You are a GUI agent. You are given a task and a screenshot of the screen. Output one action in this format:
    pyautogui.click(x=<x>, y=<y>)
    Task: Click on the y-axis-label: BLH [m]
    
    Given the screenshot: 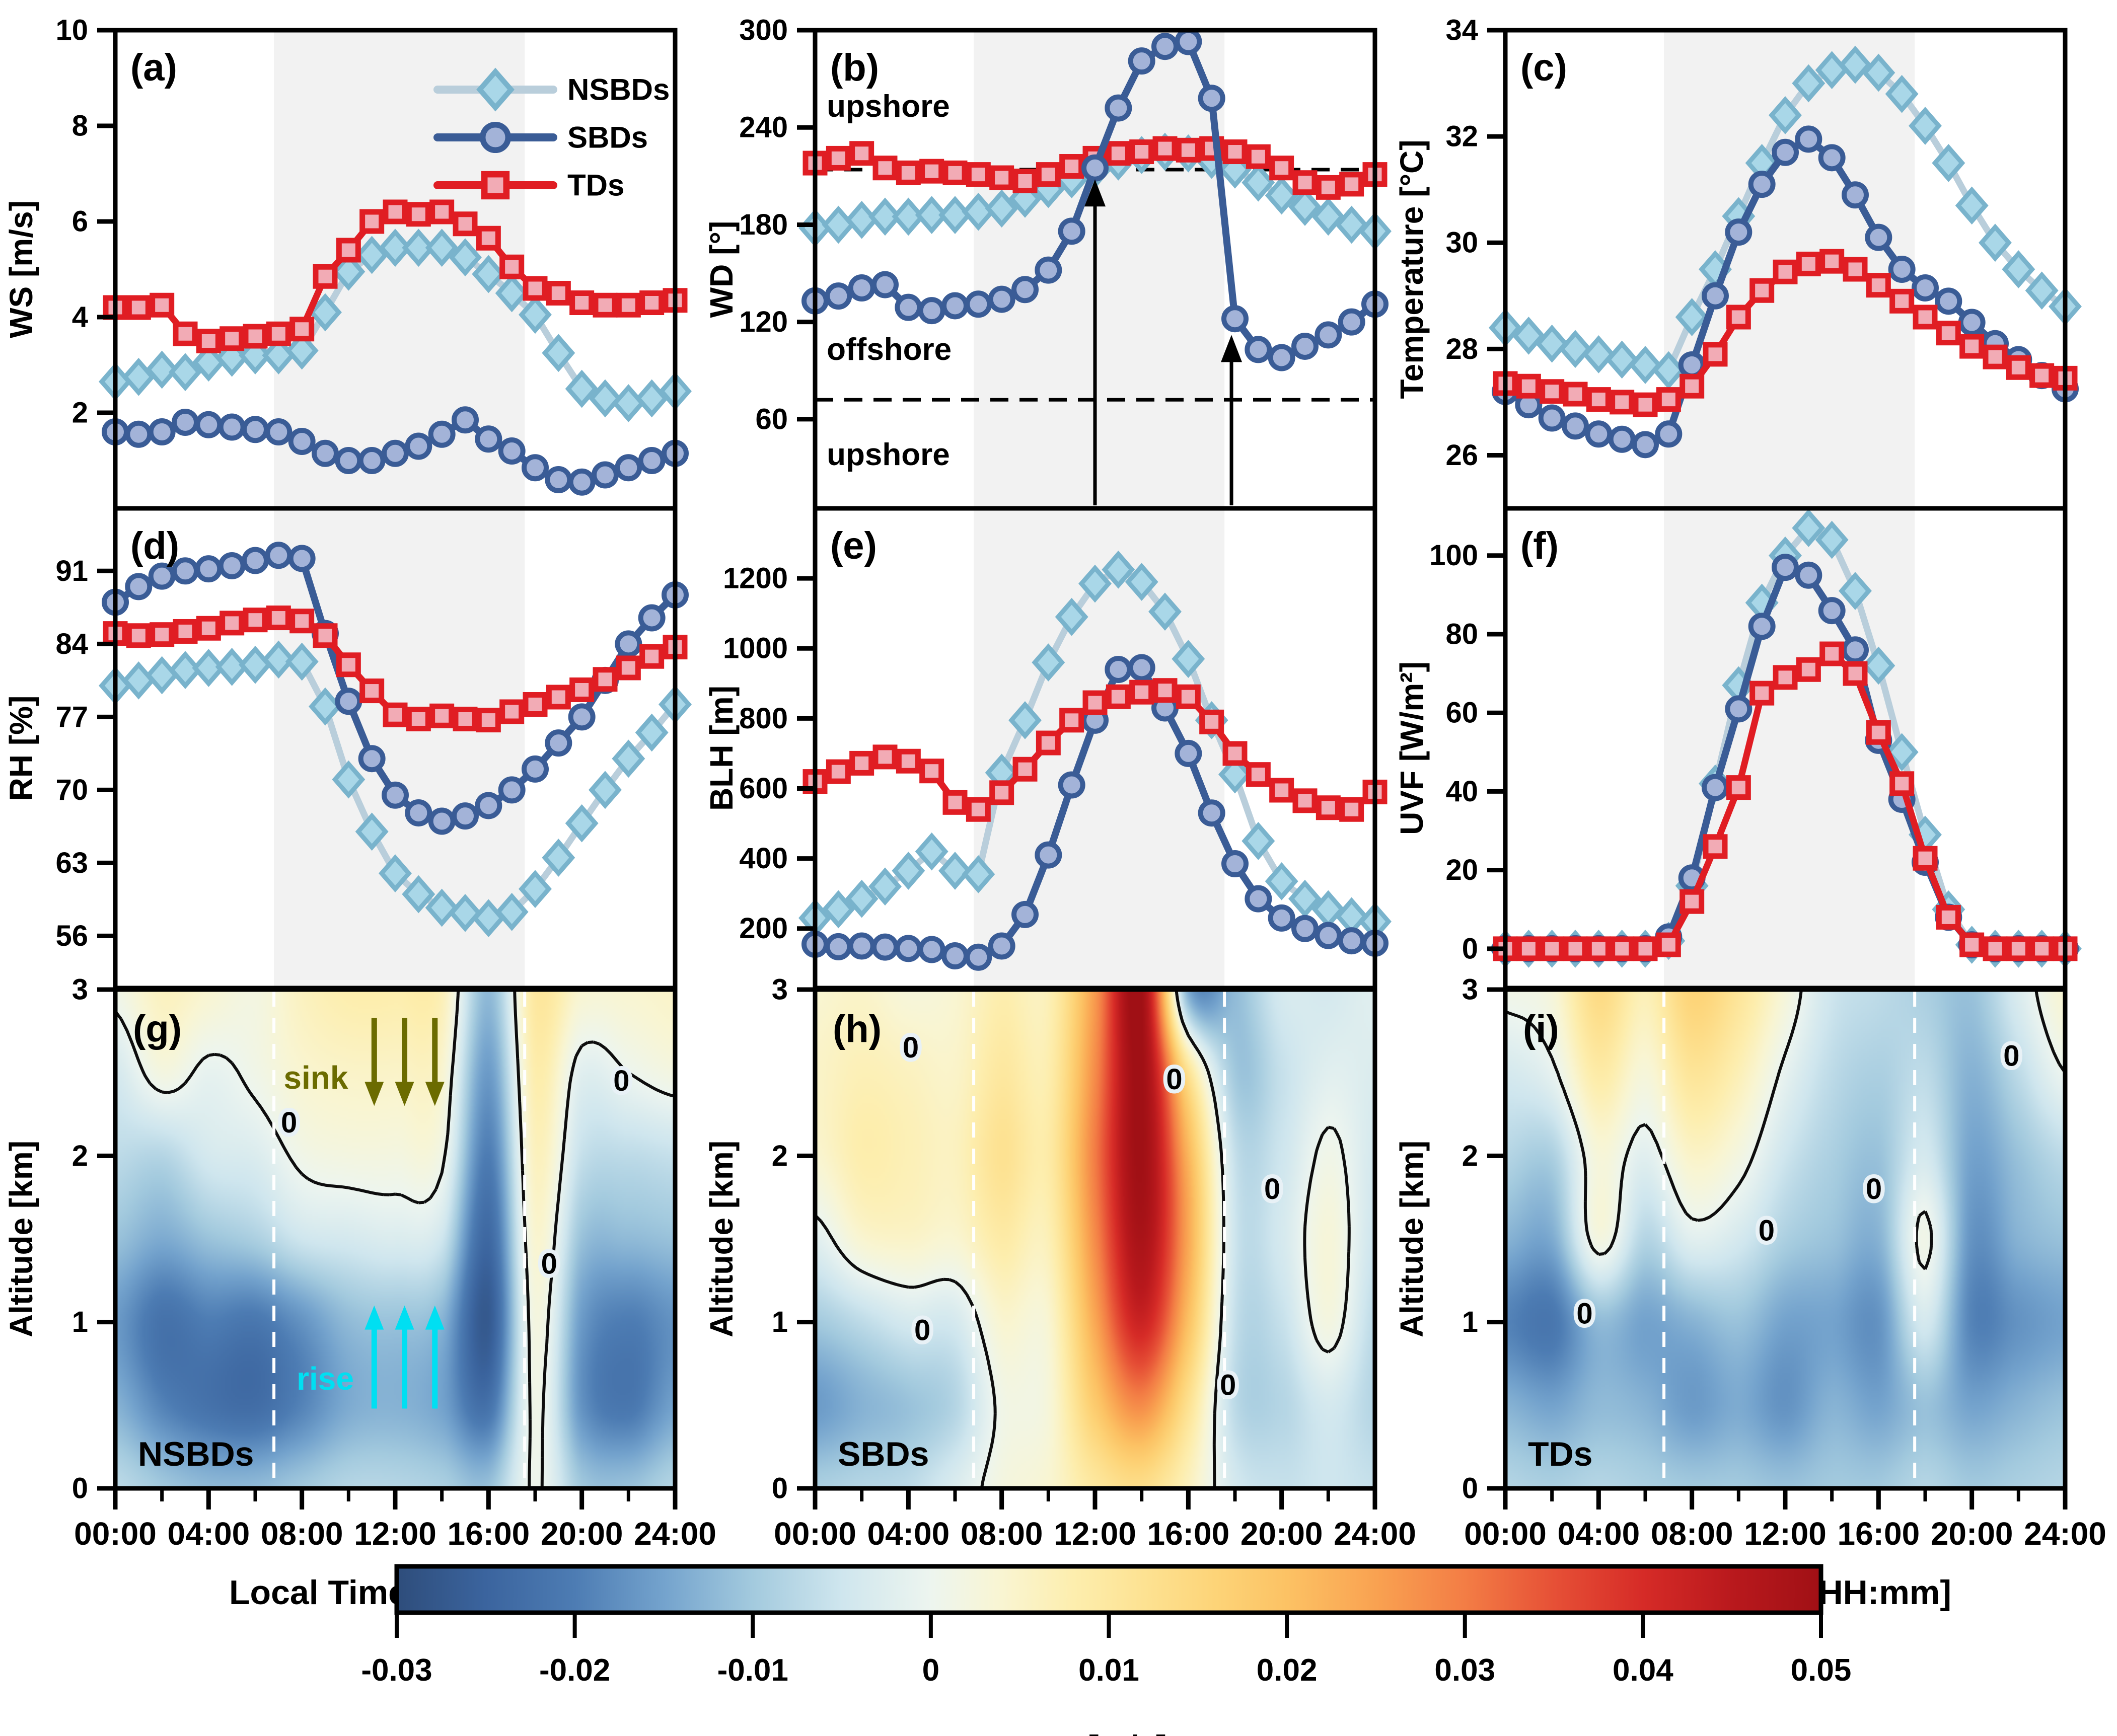 What is the action you would take?
    pyautogui.click(x=721, y=748)
    